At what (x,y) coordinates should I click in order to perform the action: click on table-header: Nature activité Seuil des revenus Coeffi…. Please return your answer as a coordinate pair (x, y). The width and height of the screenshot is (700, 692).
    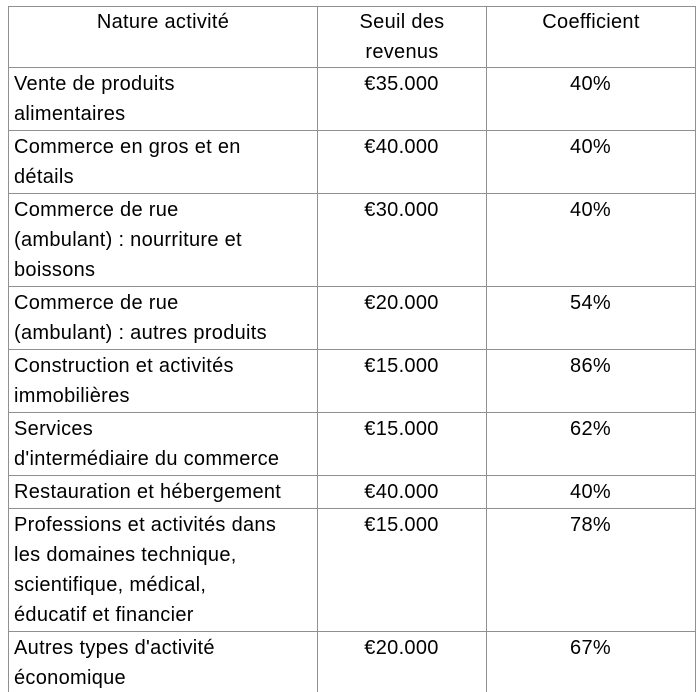
    Looking at the image, I should click on (352, 37).